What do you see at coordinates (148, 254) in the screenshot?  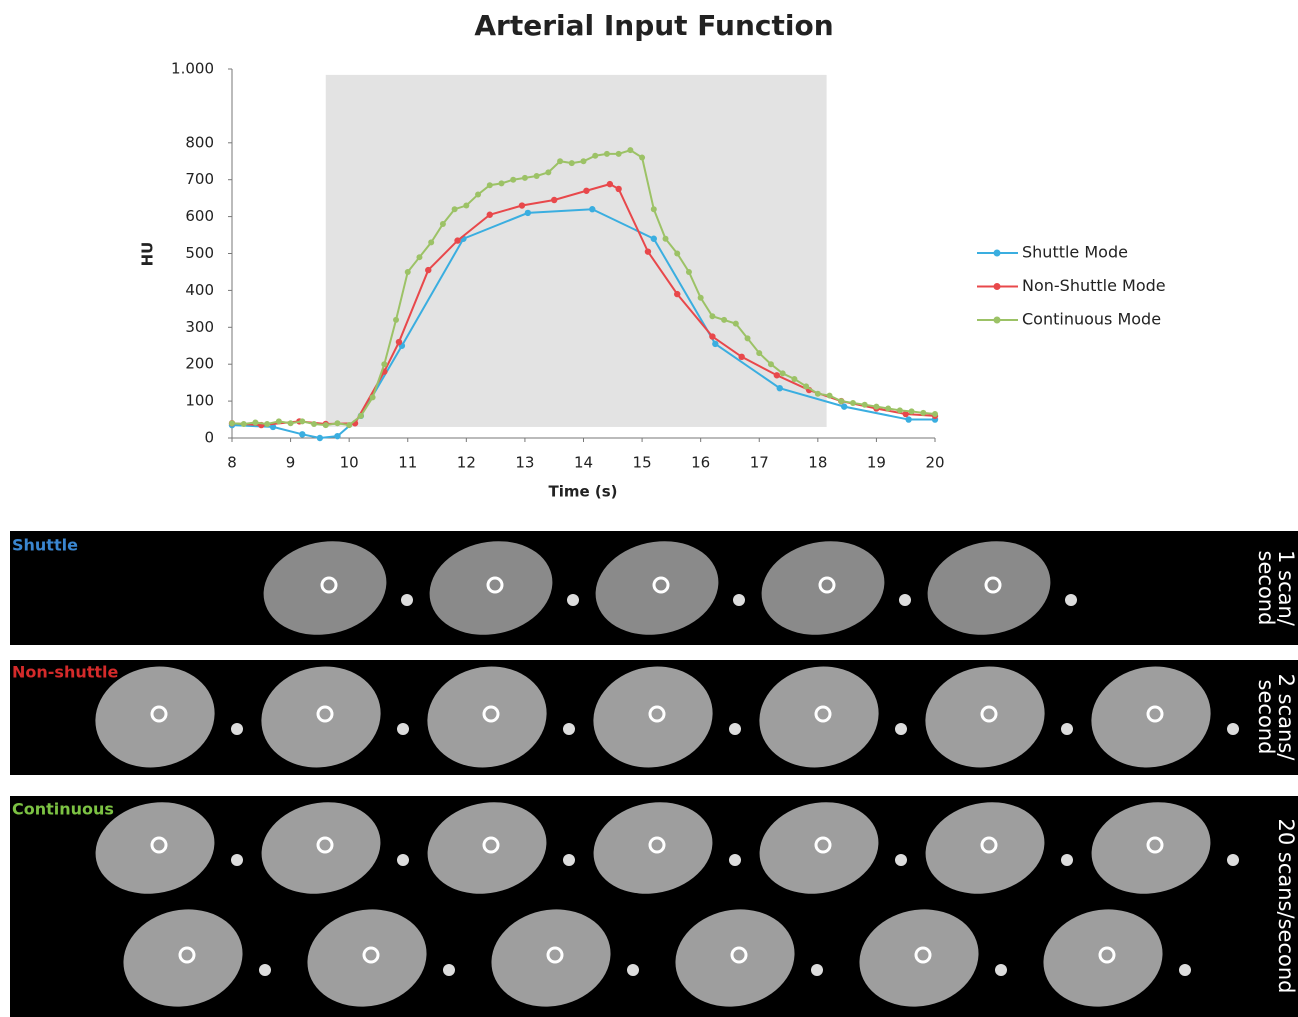 I see `y-axis-label: HU` at bounding box center [148, 254].